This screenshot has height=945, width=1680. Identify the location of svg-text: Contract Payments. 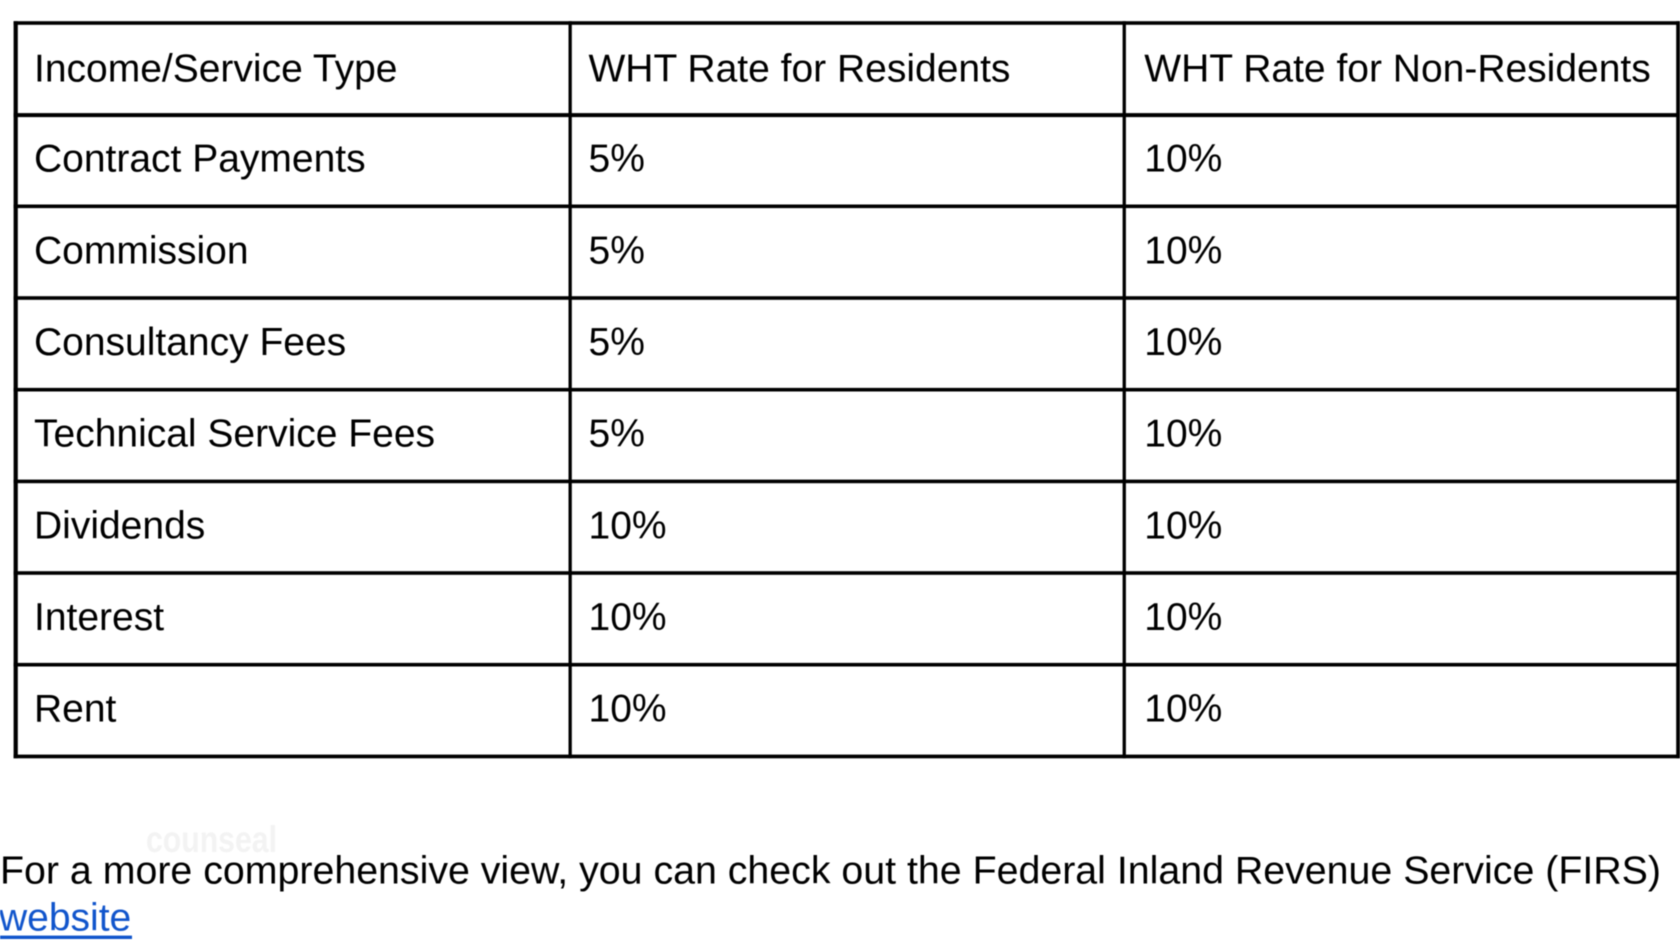
(200, 159).